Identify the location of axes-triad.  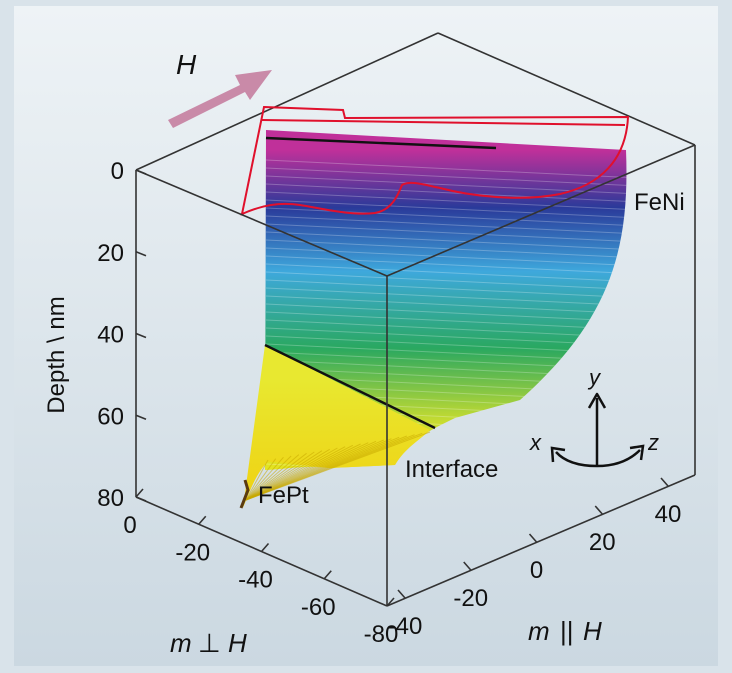
(597, 430).